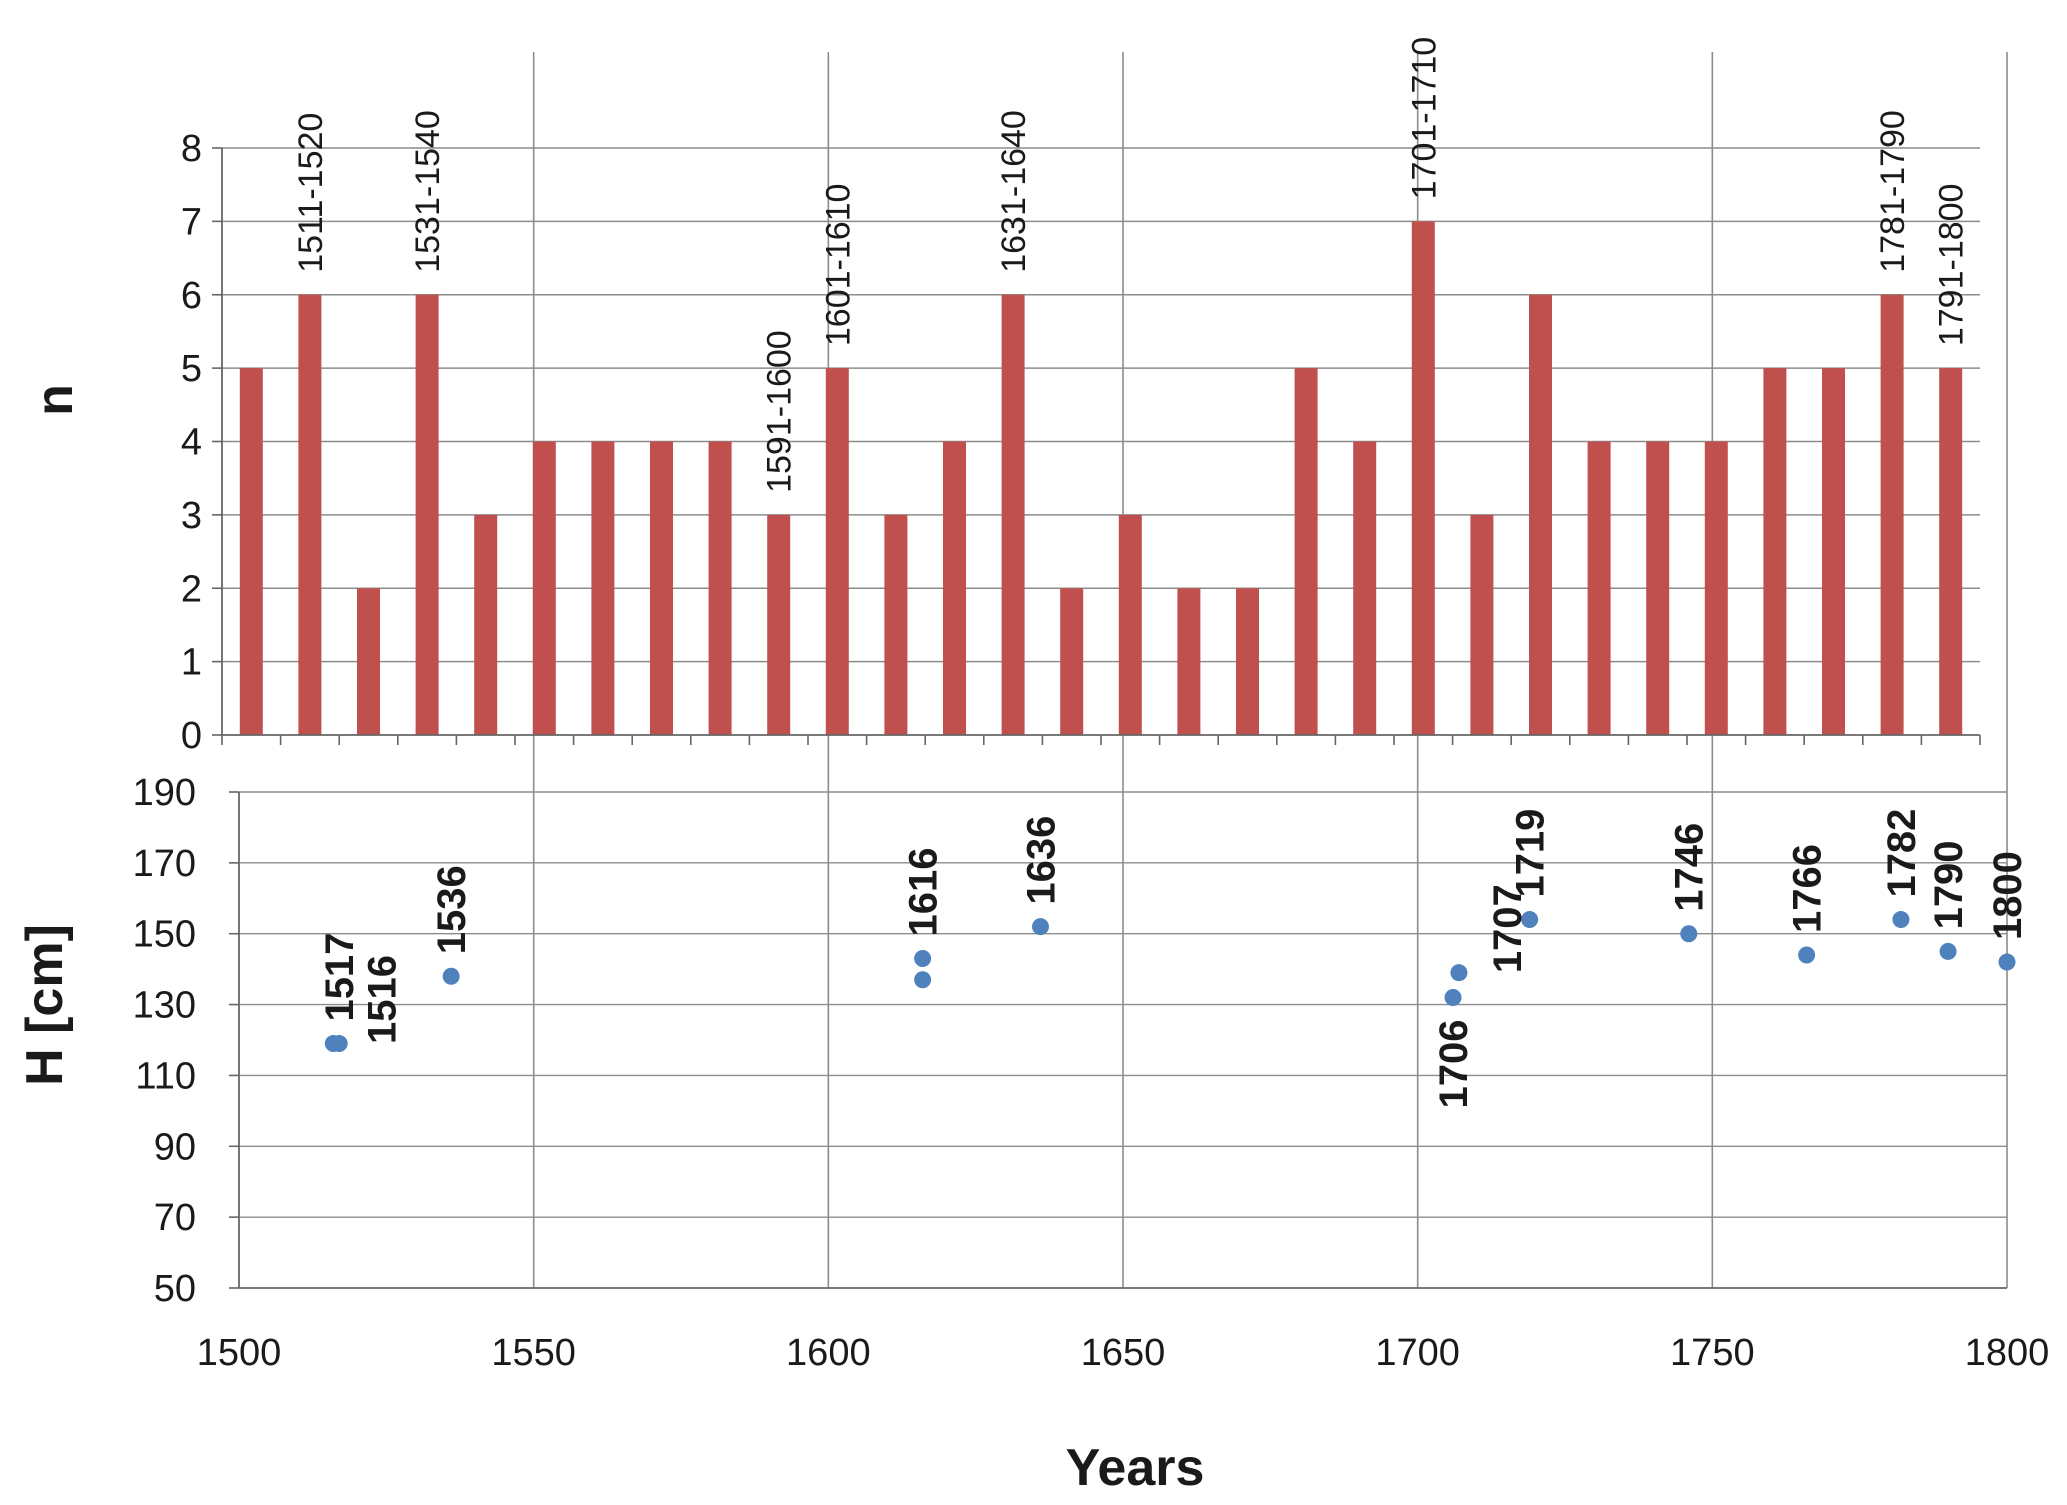 This screenshot has height=1505, width=2067. I want to click on x-tick-label: 1500, so click(239, 1353).